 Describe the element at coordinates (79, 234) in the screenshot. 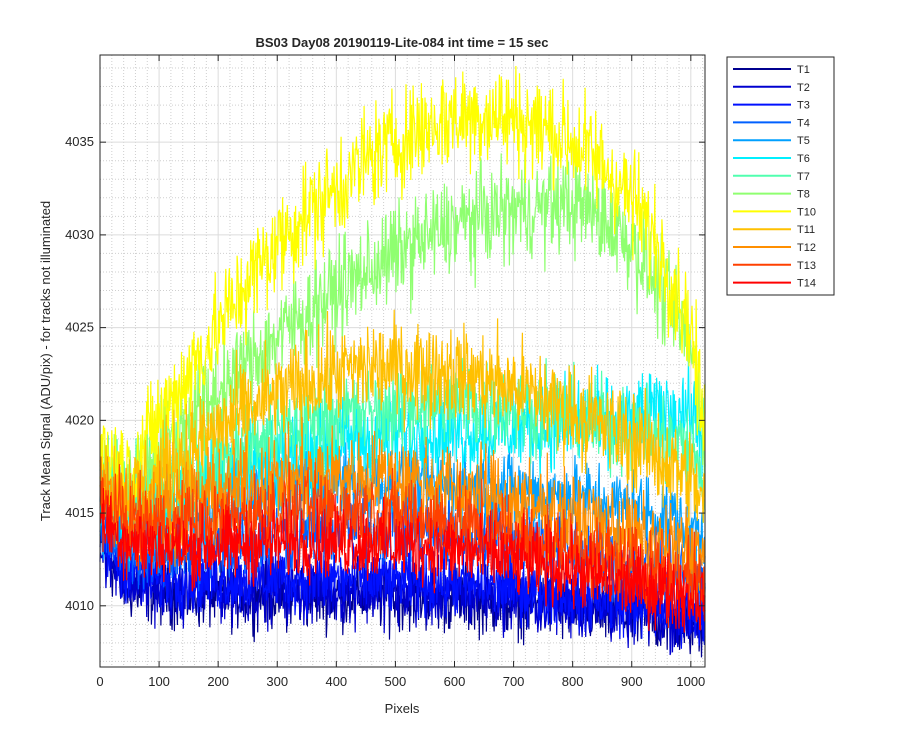

I see `y-tick-label: 4030` at that location.